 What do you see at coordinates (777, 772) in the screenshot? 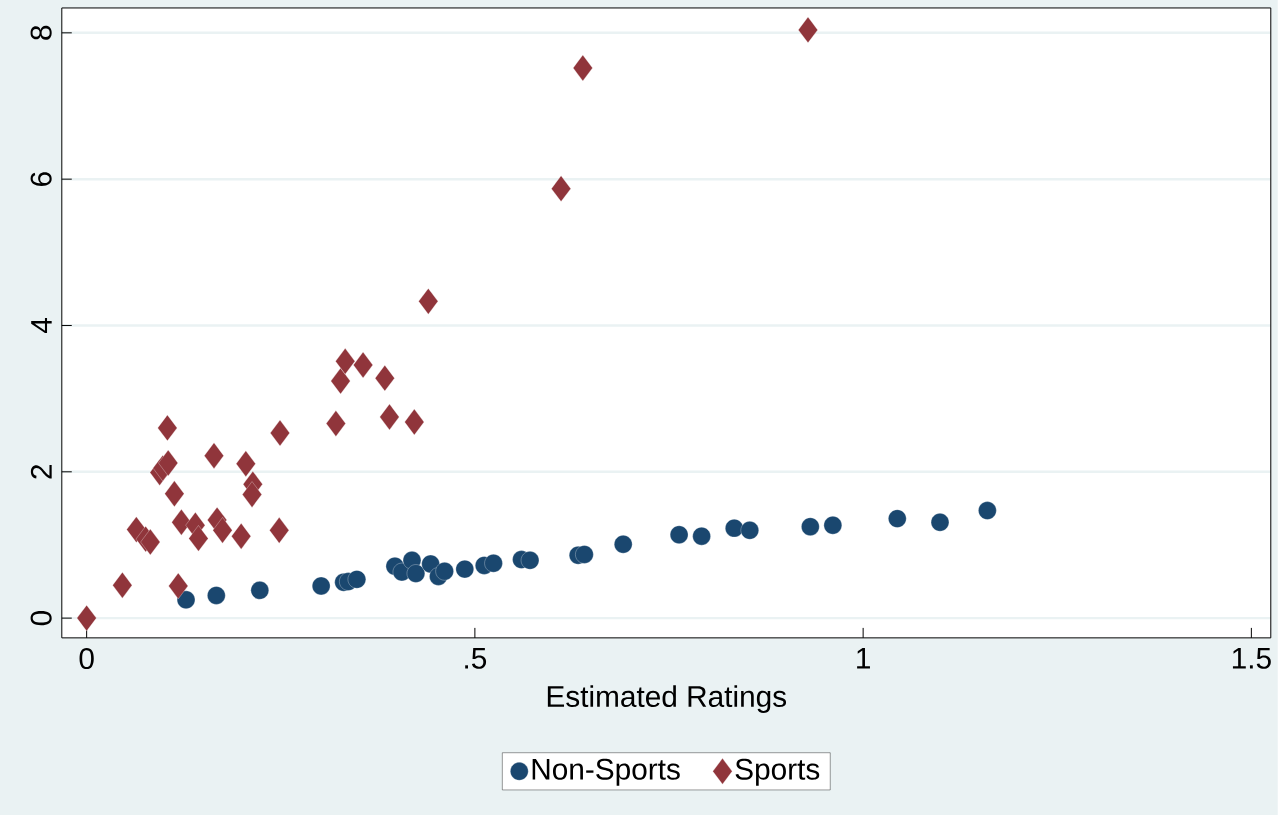
I see `legend-label: Sports` at bounding box center [777, 772].